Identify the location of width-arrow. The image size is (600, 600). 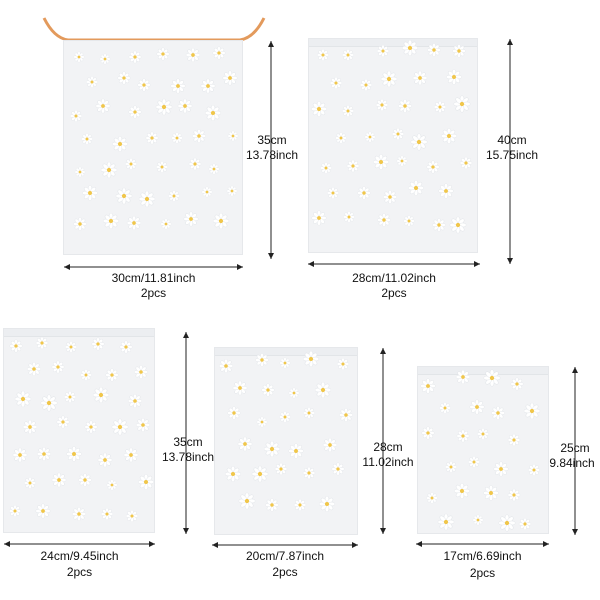
(394, 264).